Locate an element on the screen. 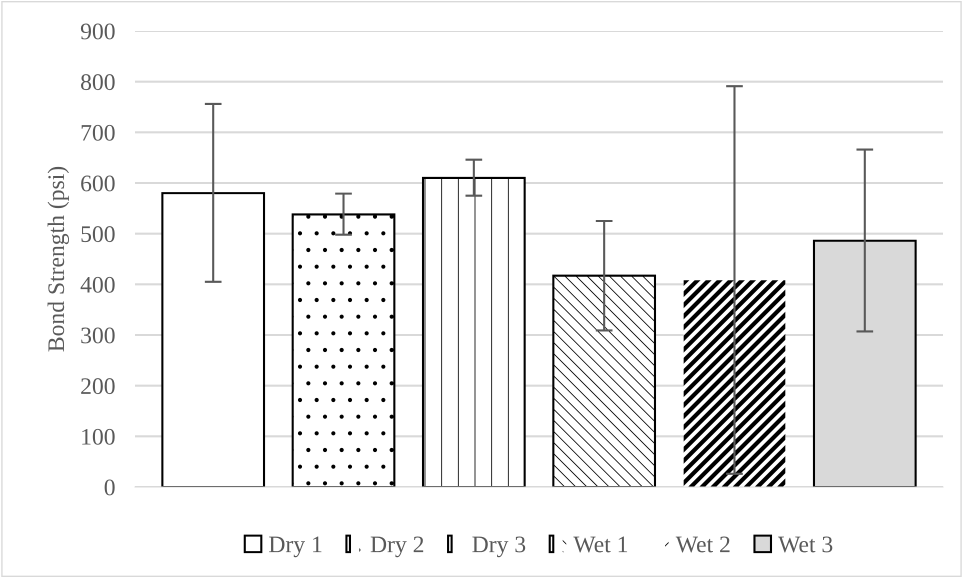 This screenshot has height=578, width=963. text: Wet 2 is located at coordinates (703, 544).